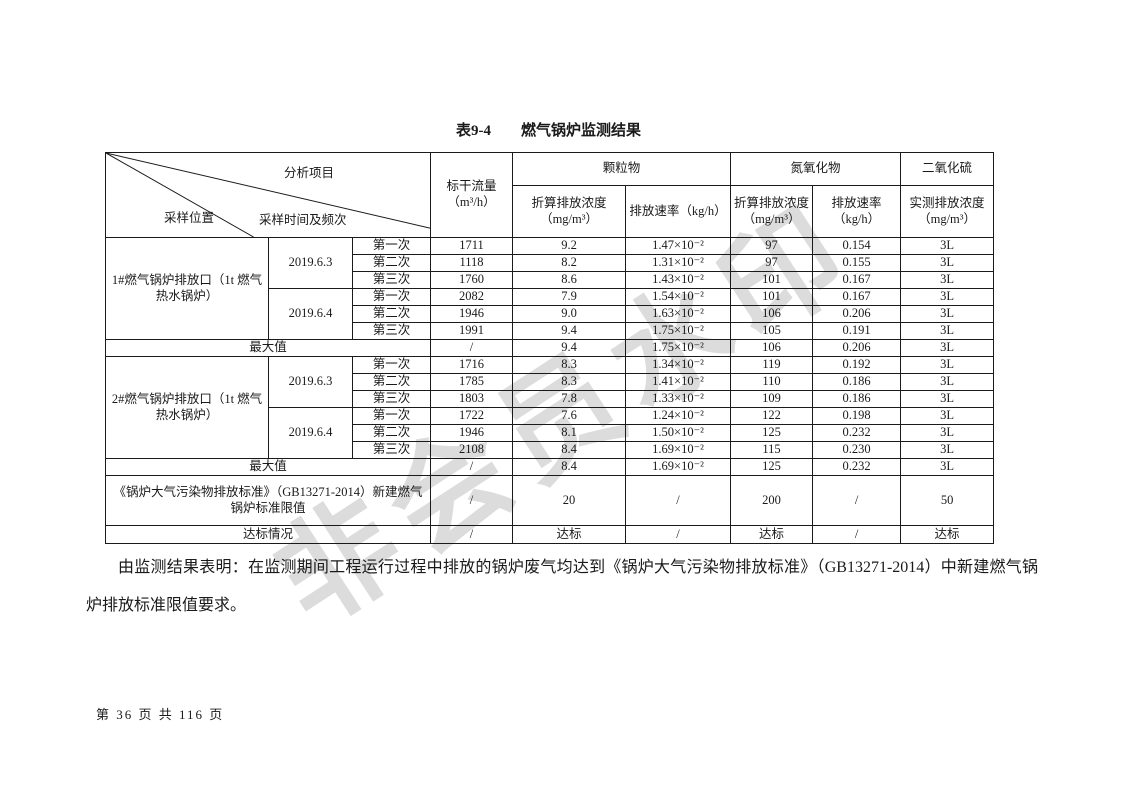  Describe the element at coordinates (472, 280) in the screenshot. I see `flow-cell: 1760` at that location.